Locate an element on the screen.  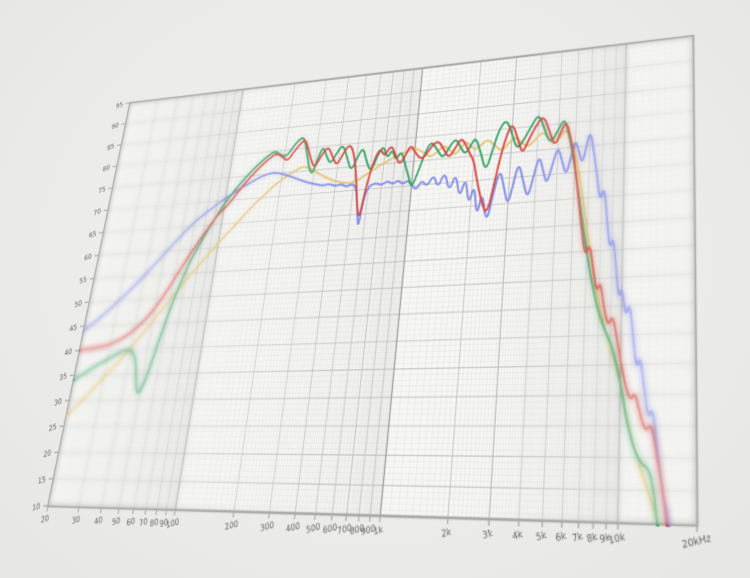
x-tick-label: 20 is located at coordinates (45, 520).